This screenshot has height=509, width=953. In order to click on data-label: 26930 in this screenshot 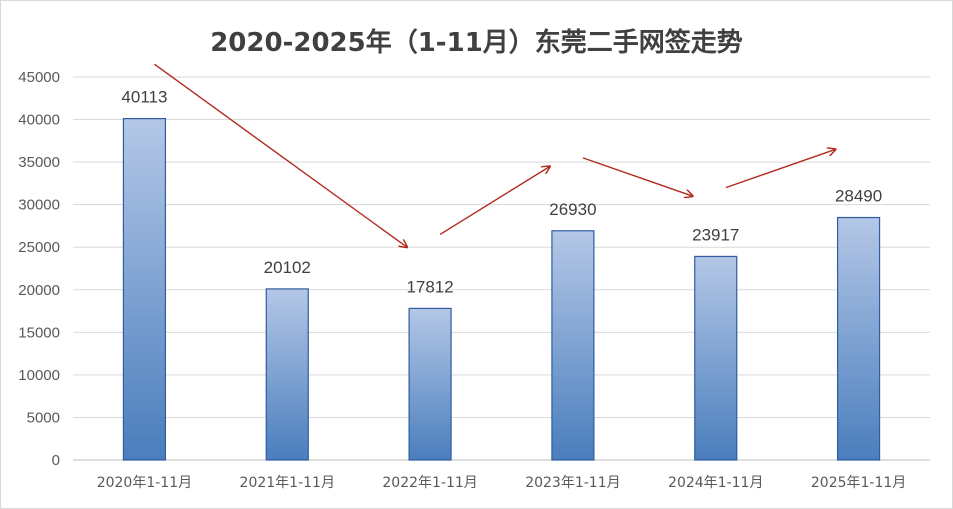, I will do `click(572, 209)`.